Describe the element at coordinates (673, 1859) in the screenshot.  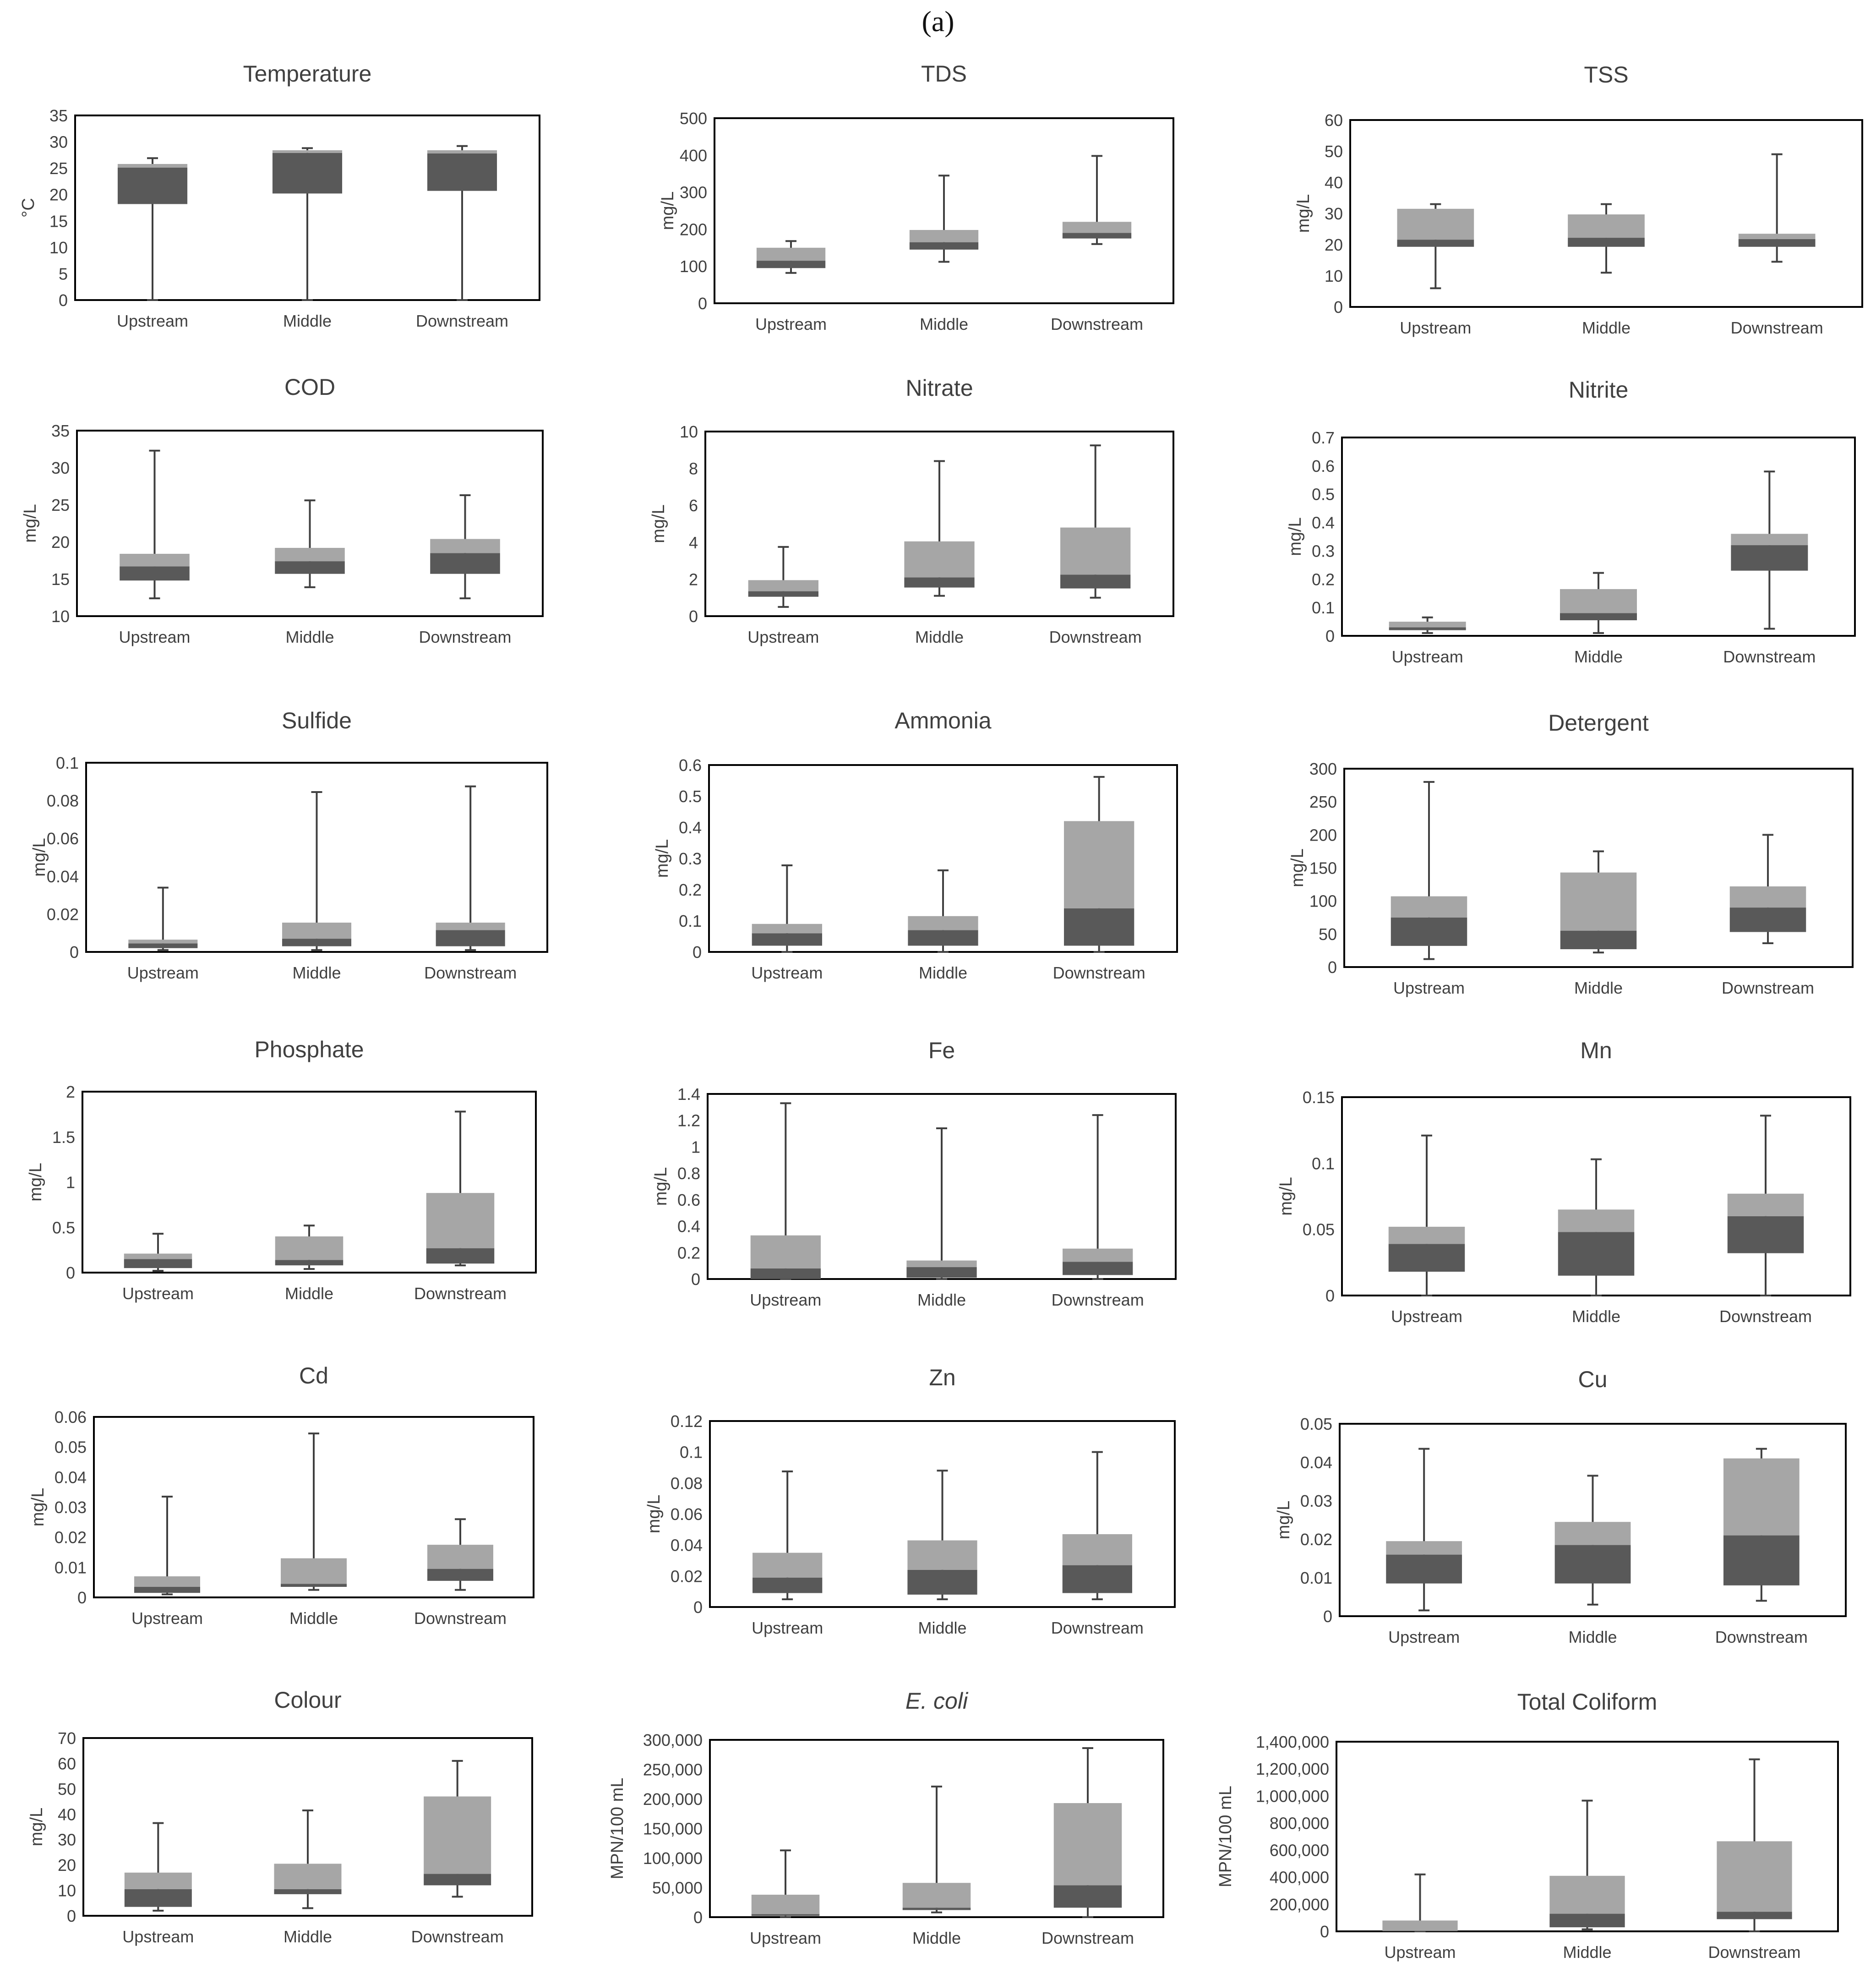
I see `y-tick-label: 100,000` at that location.